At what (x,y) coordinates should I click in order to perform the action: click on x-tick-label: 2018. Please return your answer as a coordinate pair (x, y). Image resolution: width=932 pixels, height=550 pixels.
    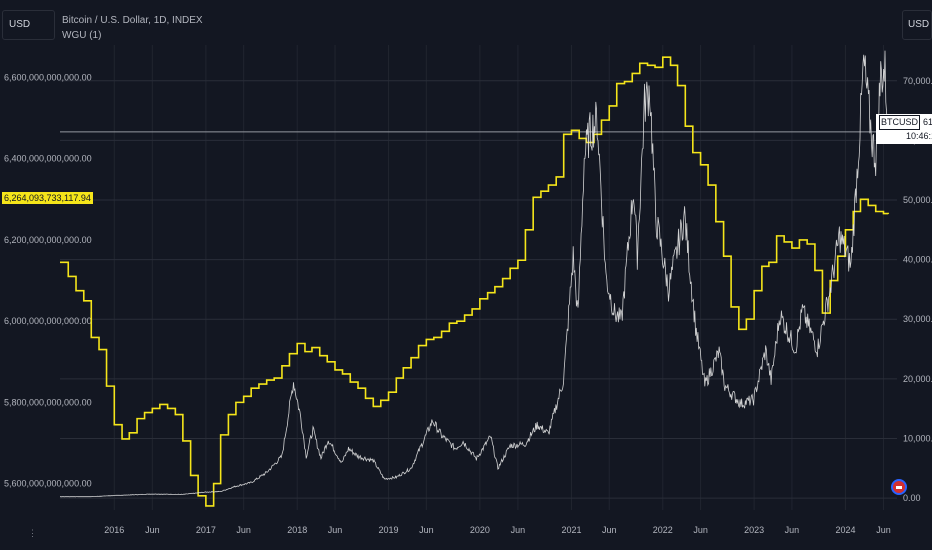
    Looking at the image, I should click on (297, 530).